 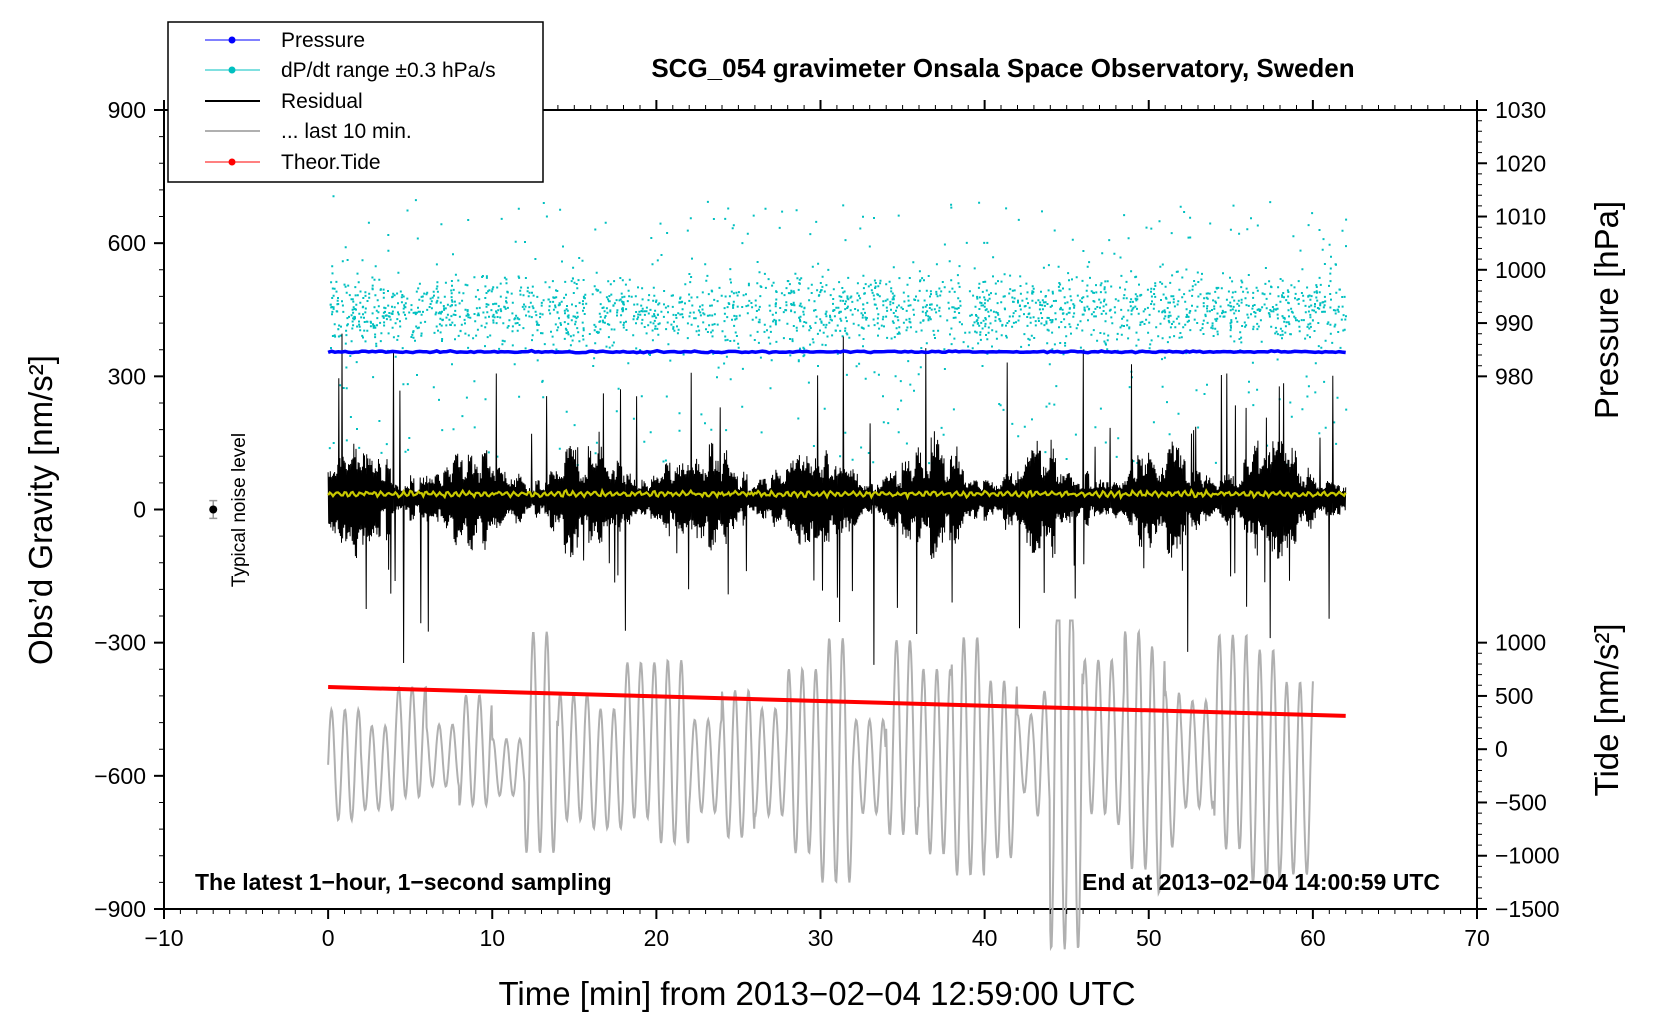 I want to click on annotation-sampling: The latest 1−hour, 1−second sampling, so click(x=403, y=882).